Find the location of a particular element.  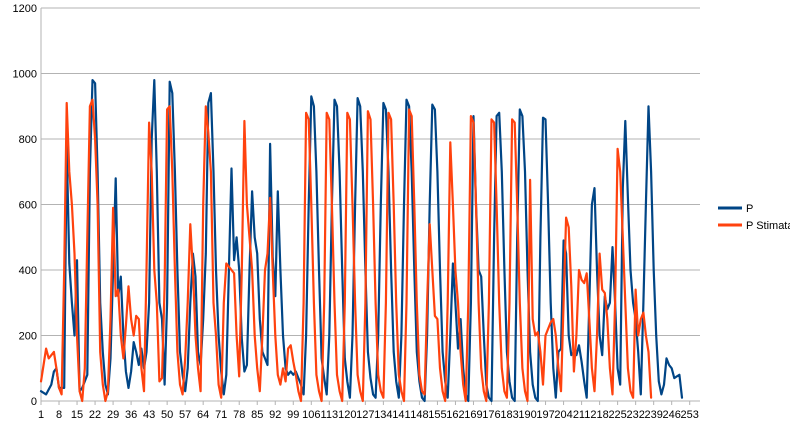

x-tick-label: 57 is located at coordinates (185, 415).